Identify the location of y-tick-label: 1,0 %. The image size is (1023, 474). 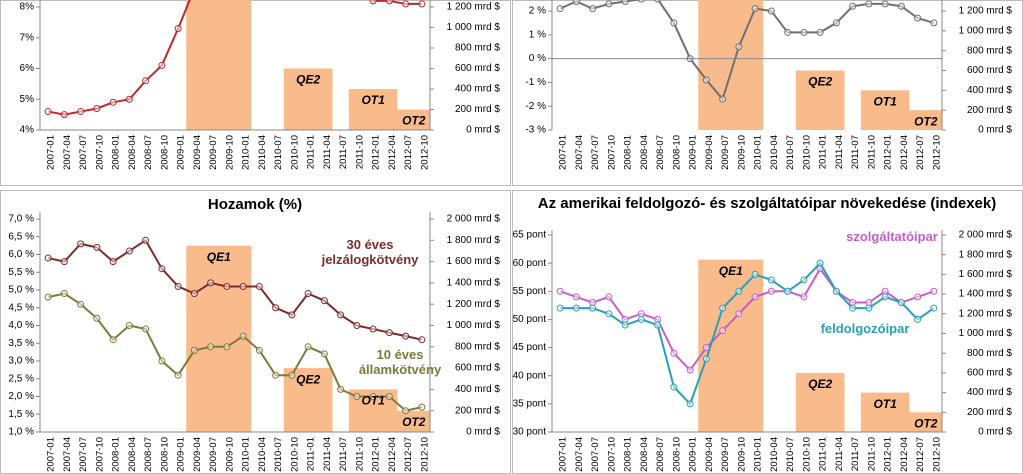
(21, 432).